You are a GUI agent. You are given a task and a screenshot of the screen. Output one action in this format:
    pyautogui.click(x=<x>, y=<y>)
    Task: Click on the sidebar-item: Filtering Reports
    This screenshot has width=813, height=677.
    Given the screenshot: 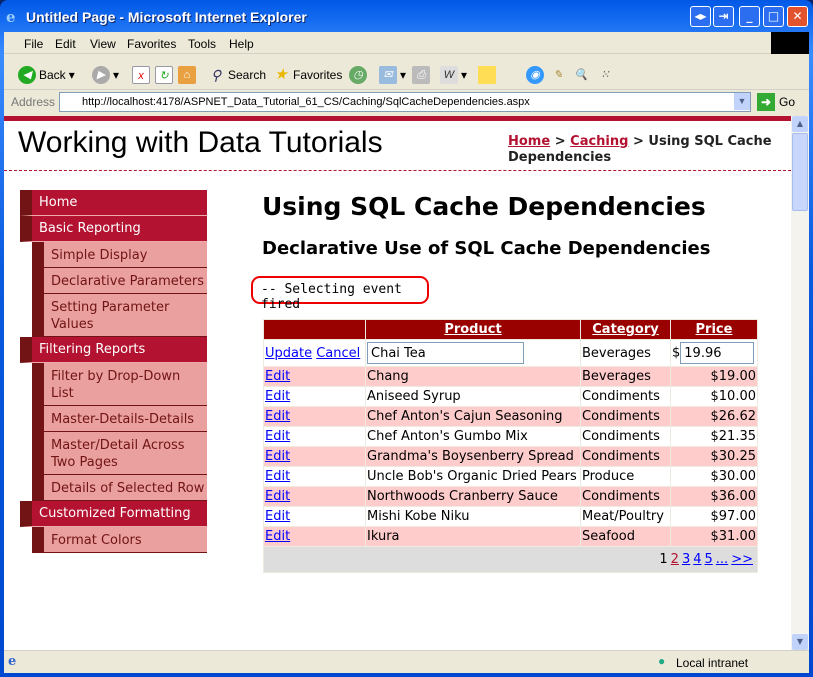 What is the action you would take?
    pyautogui.click(x=113, y=350)
    